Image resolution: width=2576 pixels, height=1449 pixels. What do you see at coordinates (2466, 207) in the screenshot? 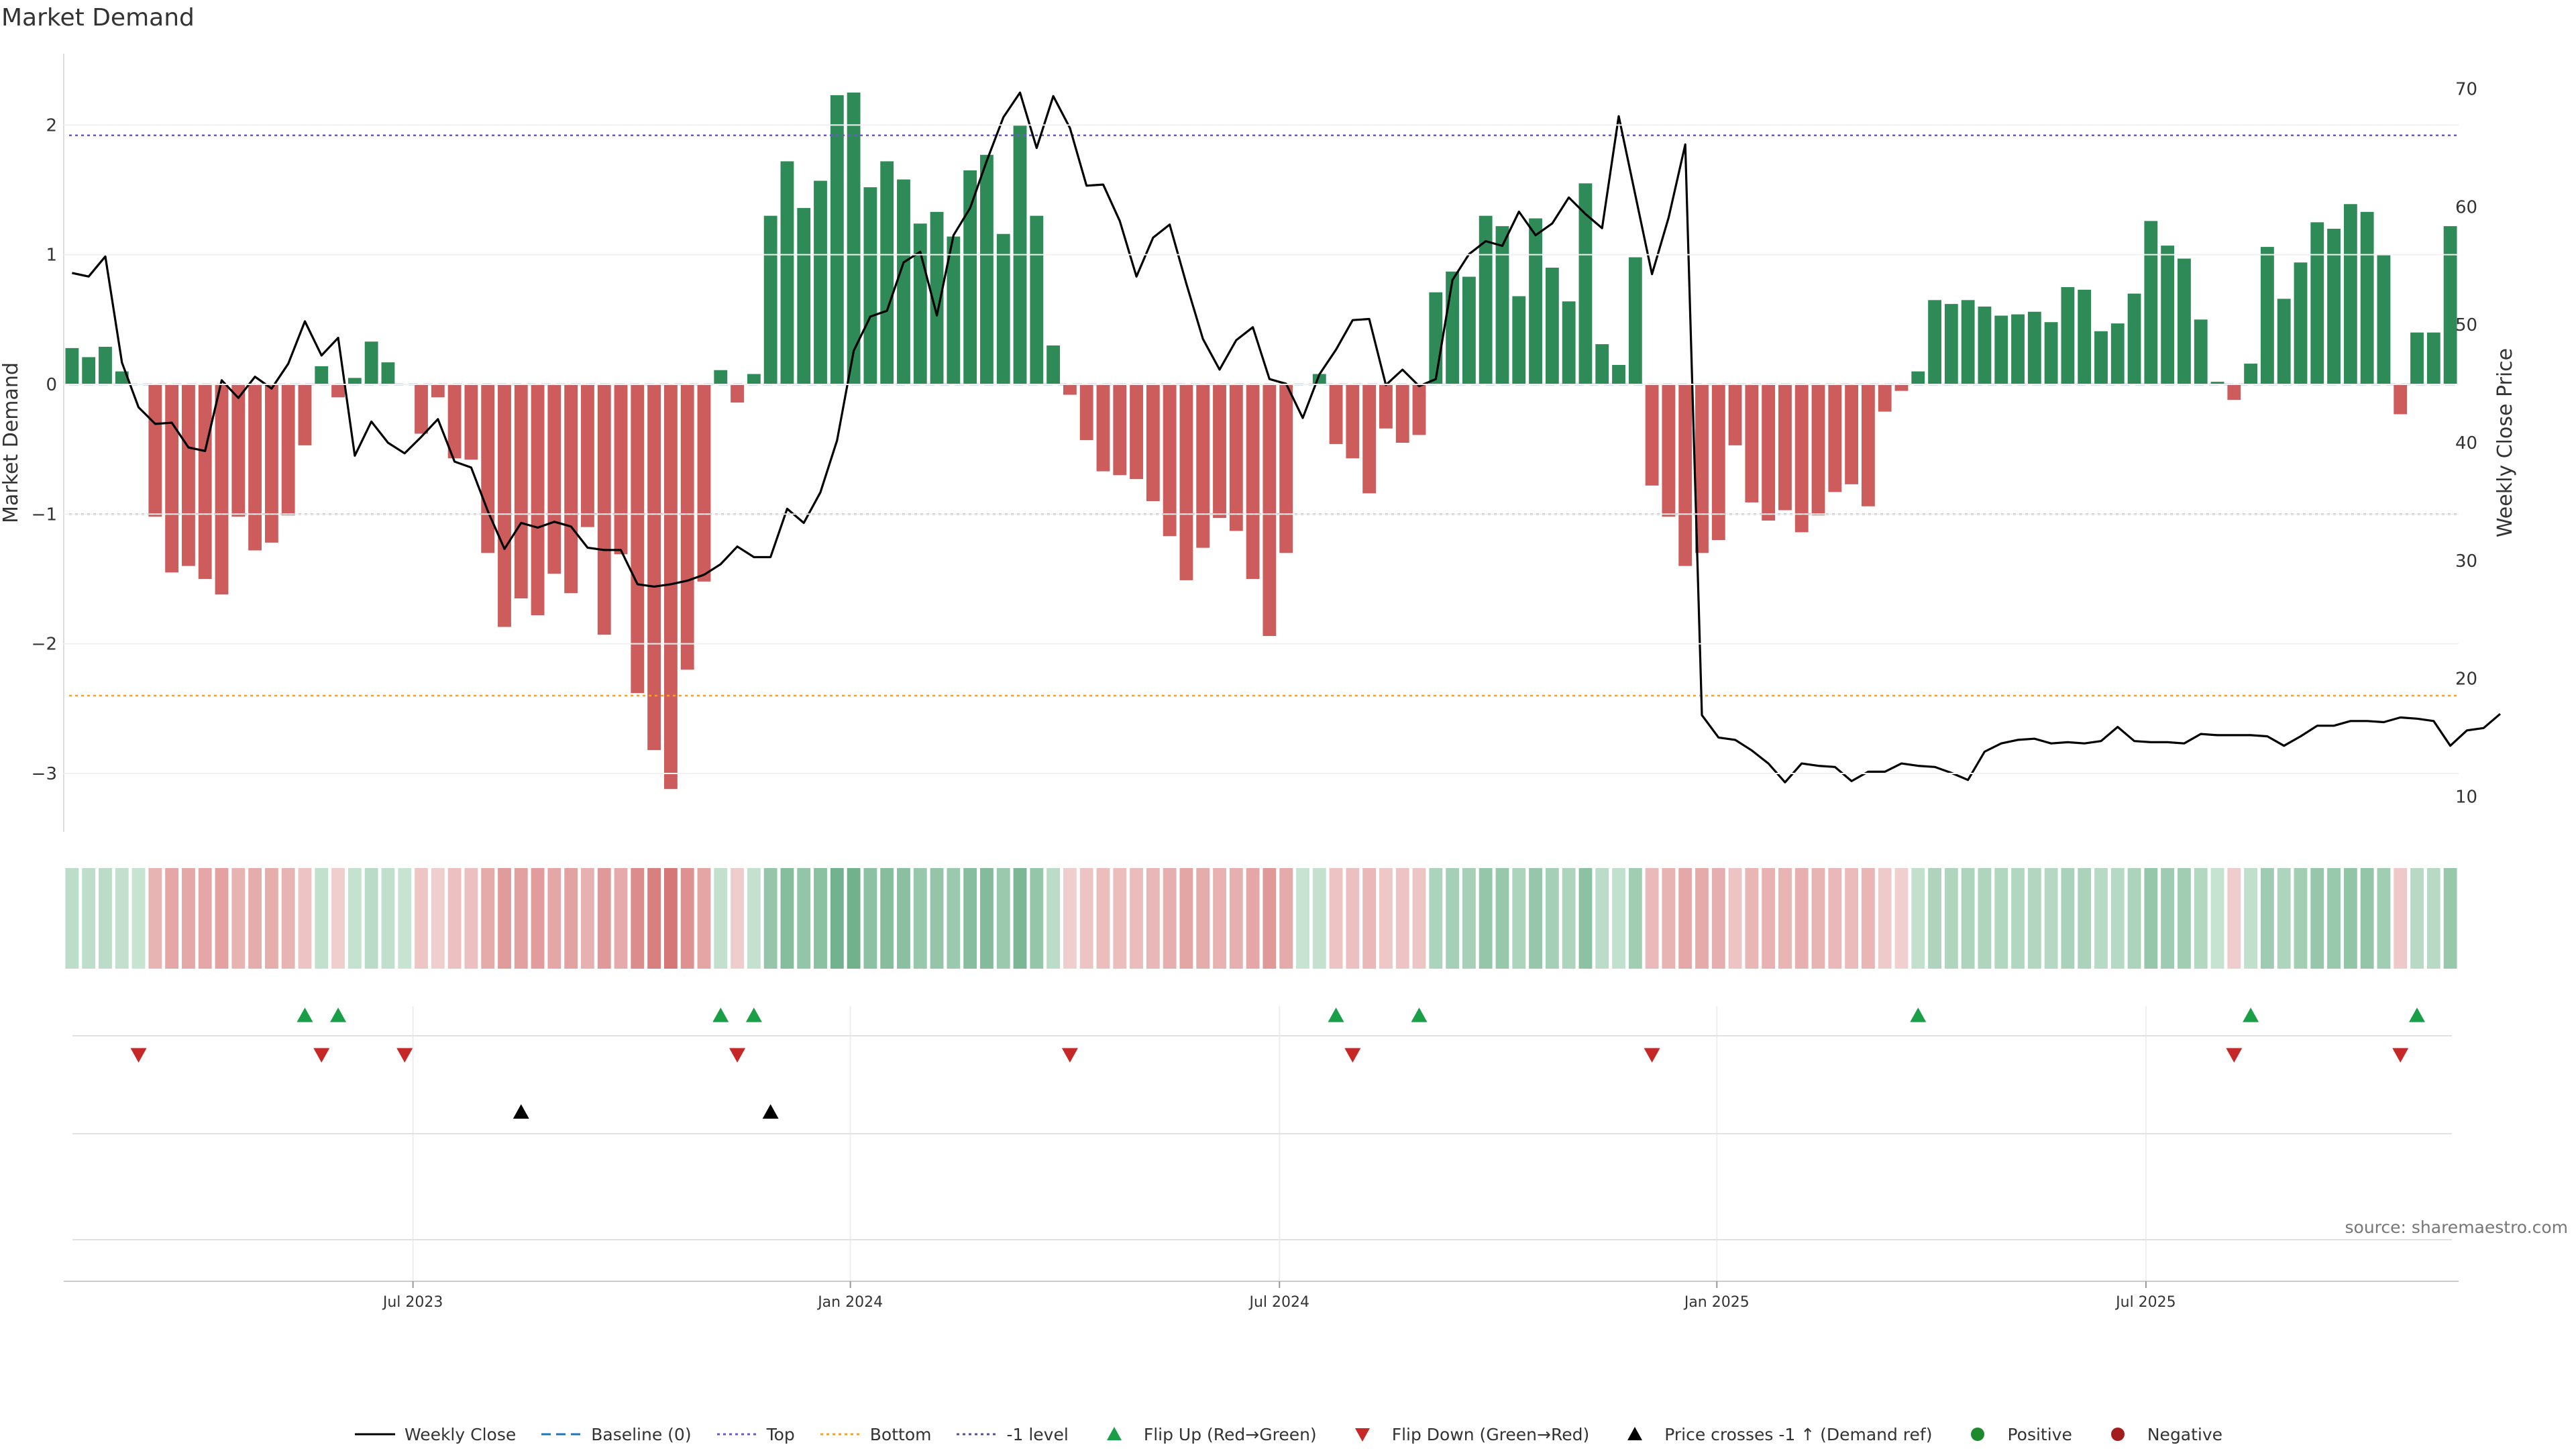
I see `y2-tick-label: 60` at bounding box center [2466, 207].